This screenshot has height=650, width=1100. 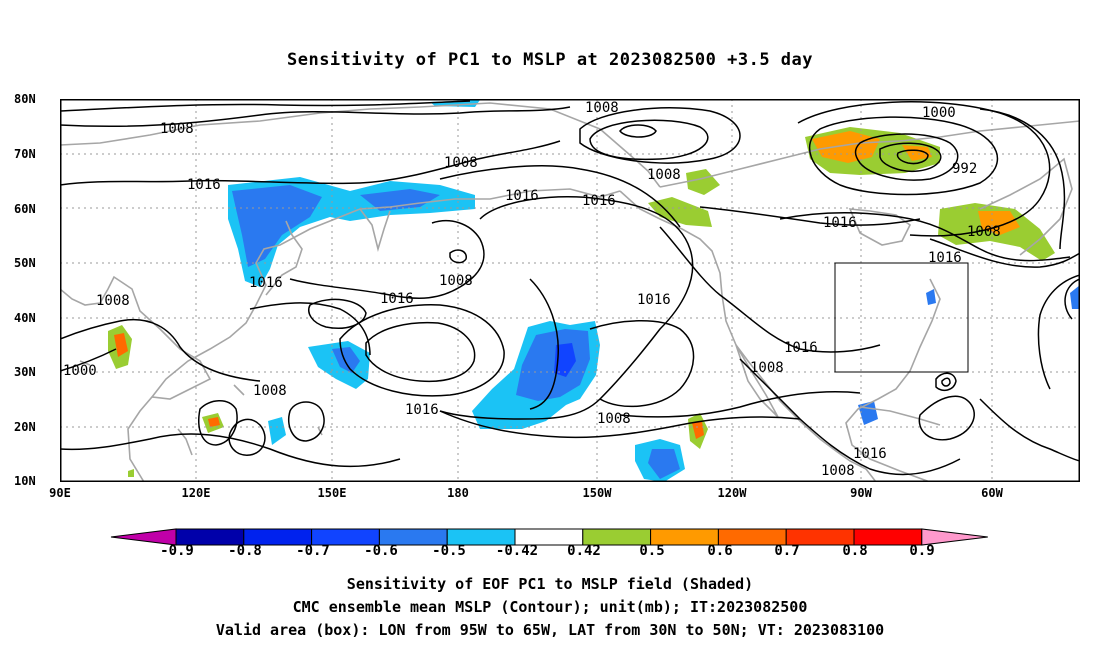 I want to click on contour-1008-mexico, so click(x=850, y=417).